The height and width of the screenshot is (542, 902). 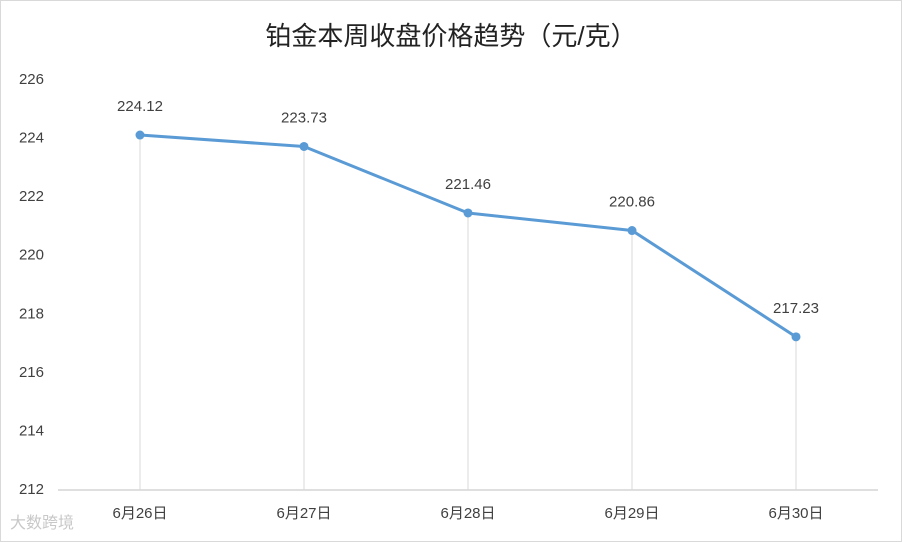 What do you see at coordinates (632, 201) in the screenshot?
I see `data-label: 220.86` at bounding box center [632, 201].